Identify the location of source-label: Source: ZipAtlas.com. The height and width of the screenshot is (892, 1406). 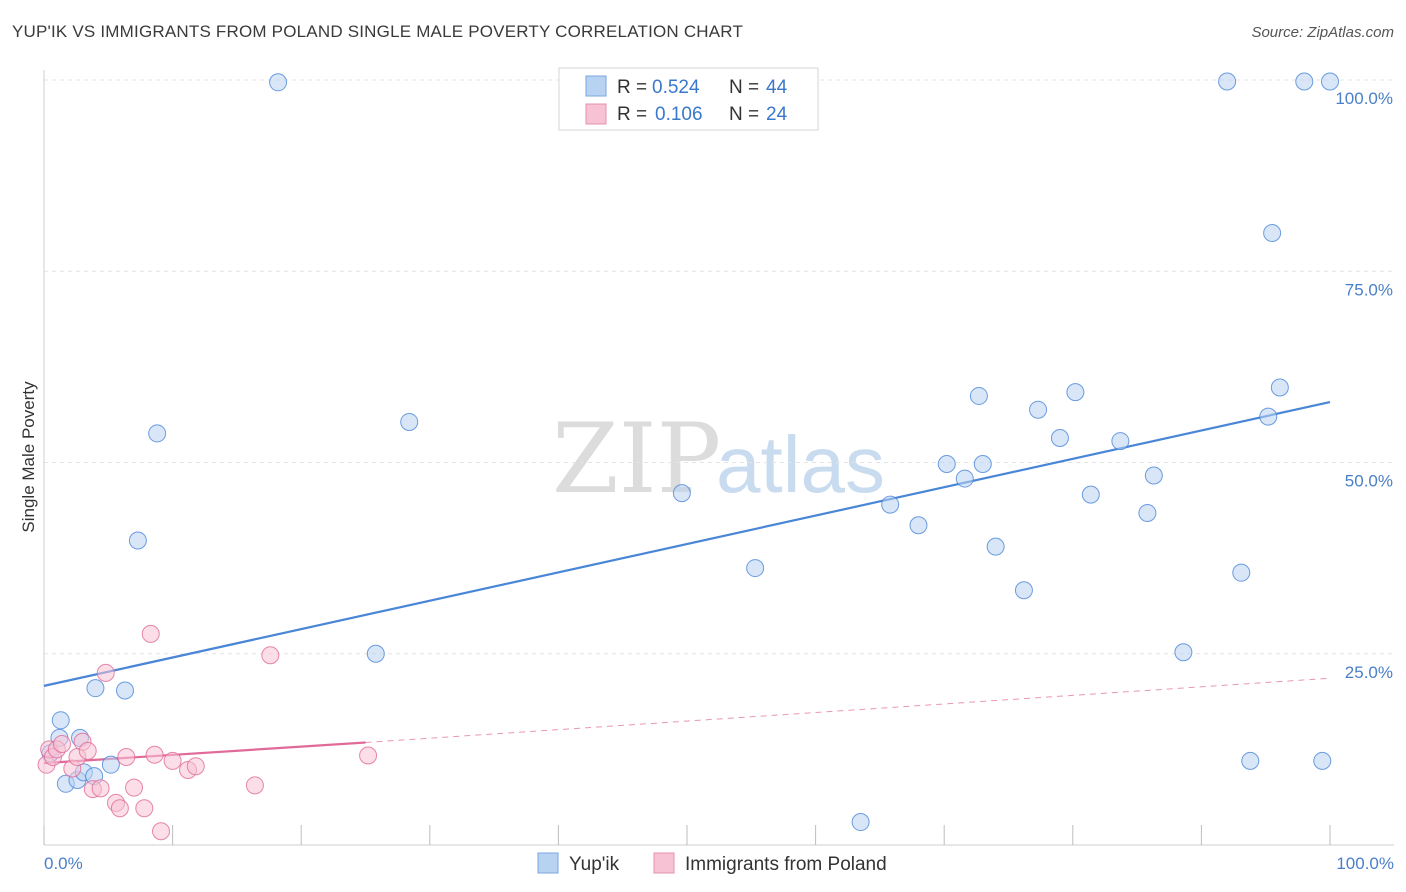
(1322, 32).